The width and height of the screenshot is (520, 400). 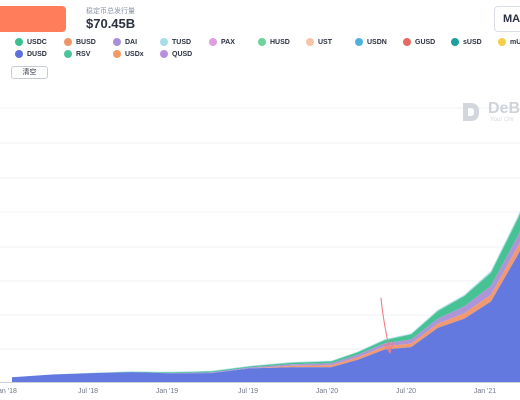 What do you see at coordinates (111, 23) in the screenshot?
I see `supply-value: $70.45B` at bounding box center [111, 23].